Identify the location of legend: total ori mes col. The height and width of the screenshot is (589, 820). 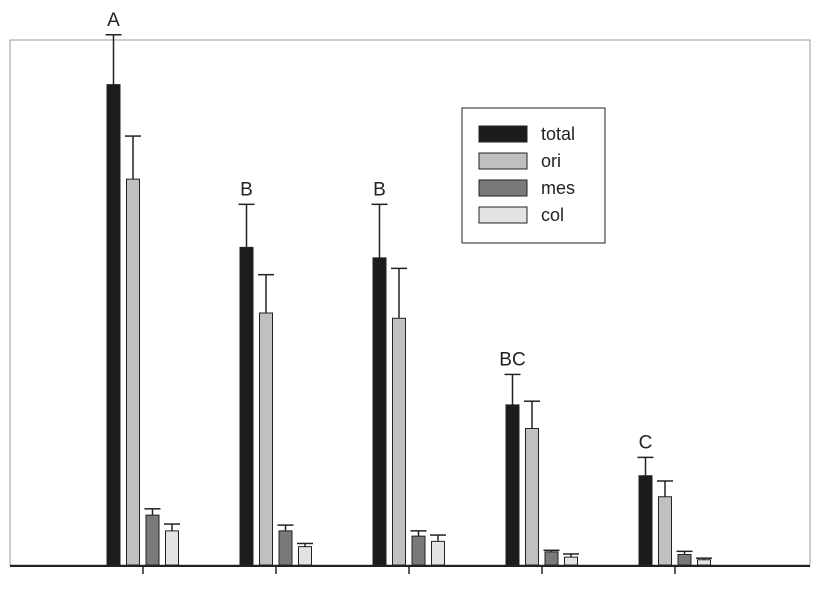
(533, 175).